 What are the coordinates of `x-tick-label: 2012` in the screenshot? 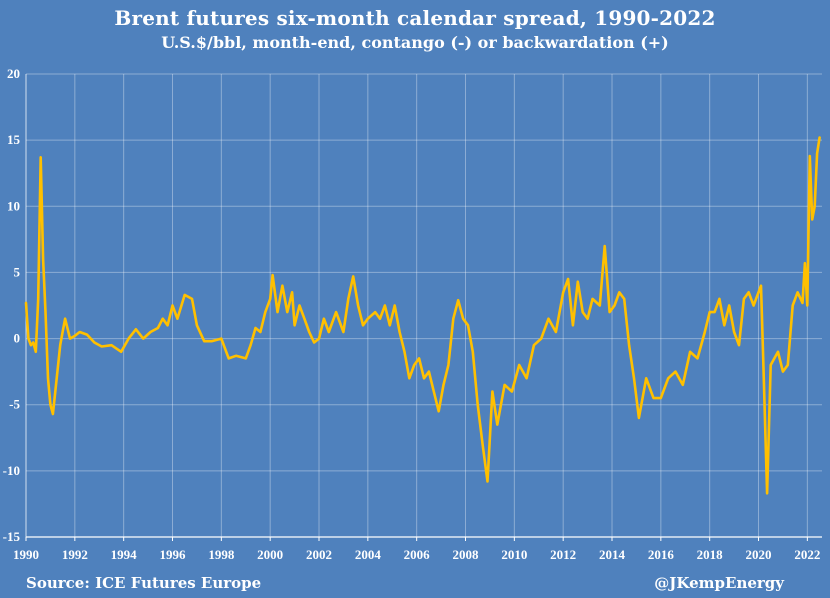 It's located at (563, 554).